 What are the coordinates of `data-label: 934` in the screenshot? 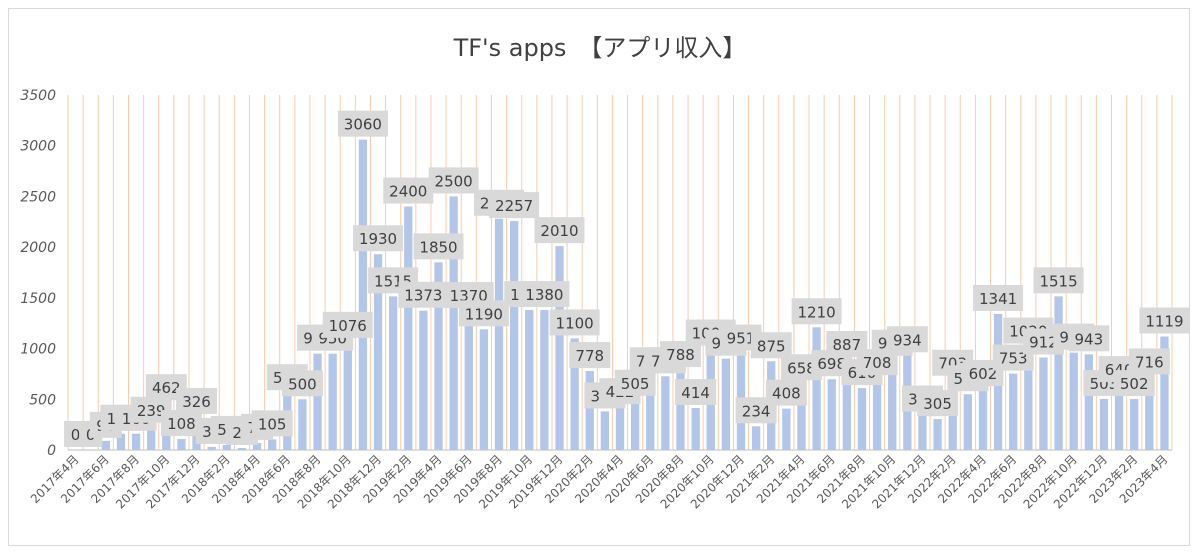 It's located at (907, 340).